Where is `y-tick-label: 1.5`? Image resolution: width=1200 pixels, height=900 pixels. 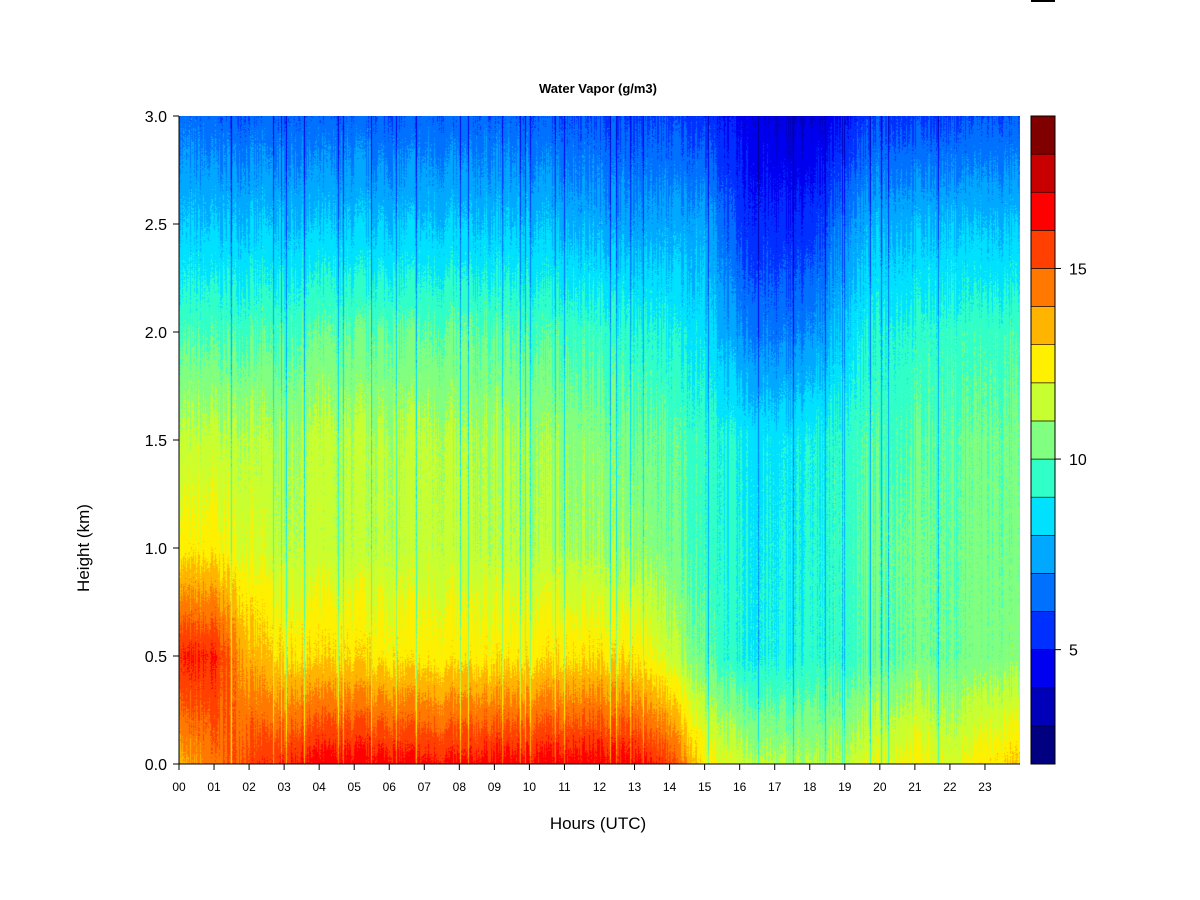 y-tick-label: 1.5 is located at coordinates (156, 441).